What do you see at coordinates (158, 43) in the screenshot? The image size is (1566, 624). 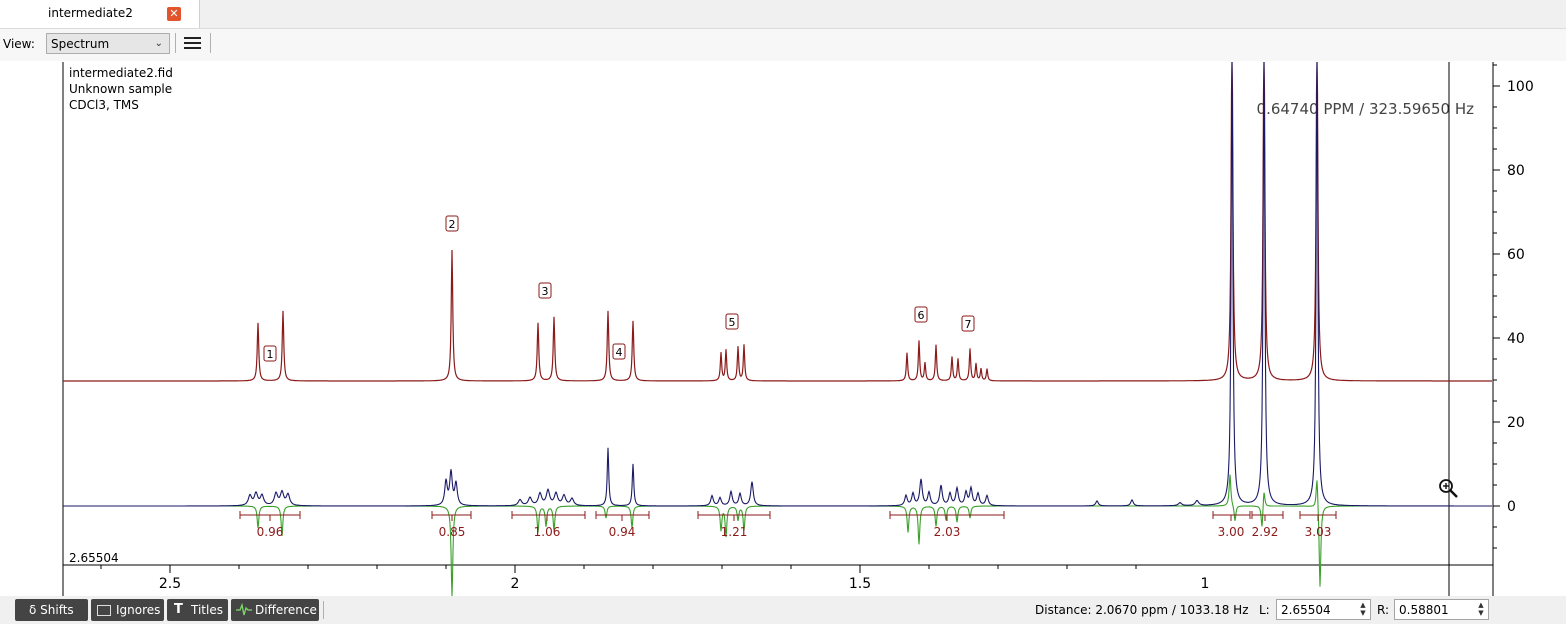 I see `chevron-down-icon: ⌄` at bounding box center [158, 43].